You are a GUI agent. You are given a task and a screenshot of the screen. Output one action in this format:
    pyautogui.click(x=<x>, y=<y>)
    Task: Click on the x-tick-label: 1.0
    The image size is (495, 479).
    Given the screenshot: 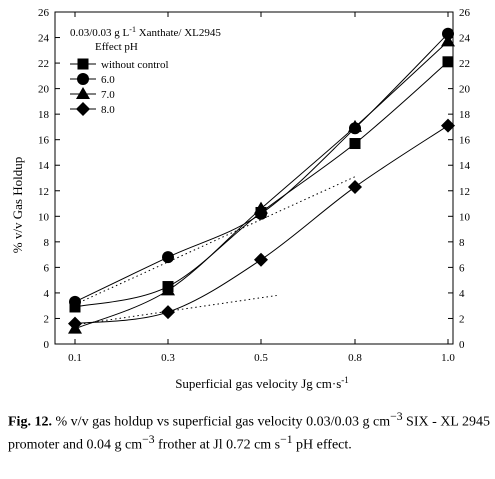 What is the action you would take?
    pyautogui.click(x=448, y=358)
    